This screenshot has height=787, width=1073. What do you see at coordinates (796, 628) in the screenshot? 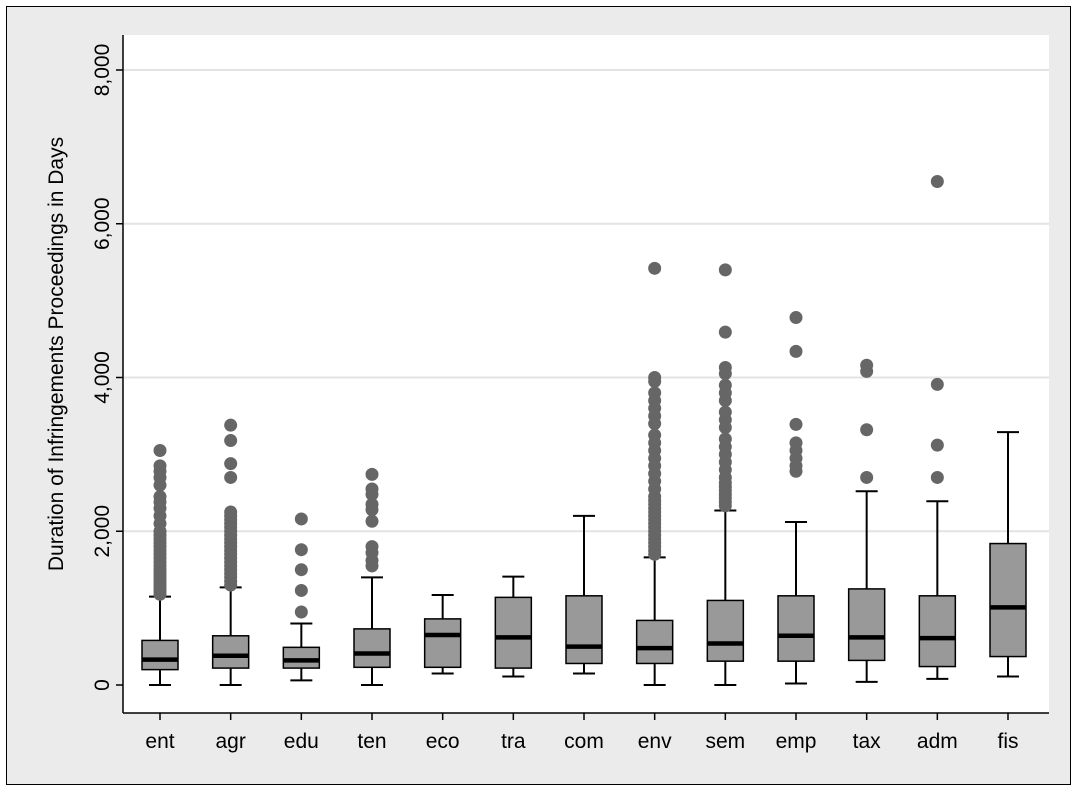
I see `iqr-box-emp` at bounding box center [796, 628].